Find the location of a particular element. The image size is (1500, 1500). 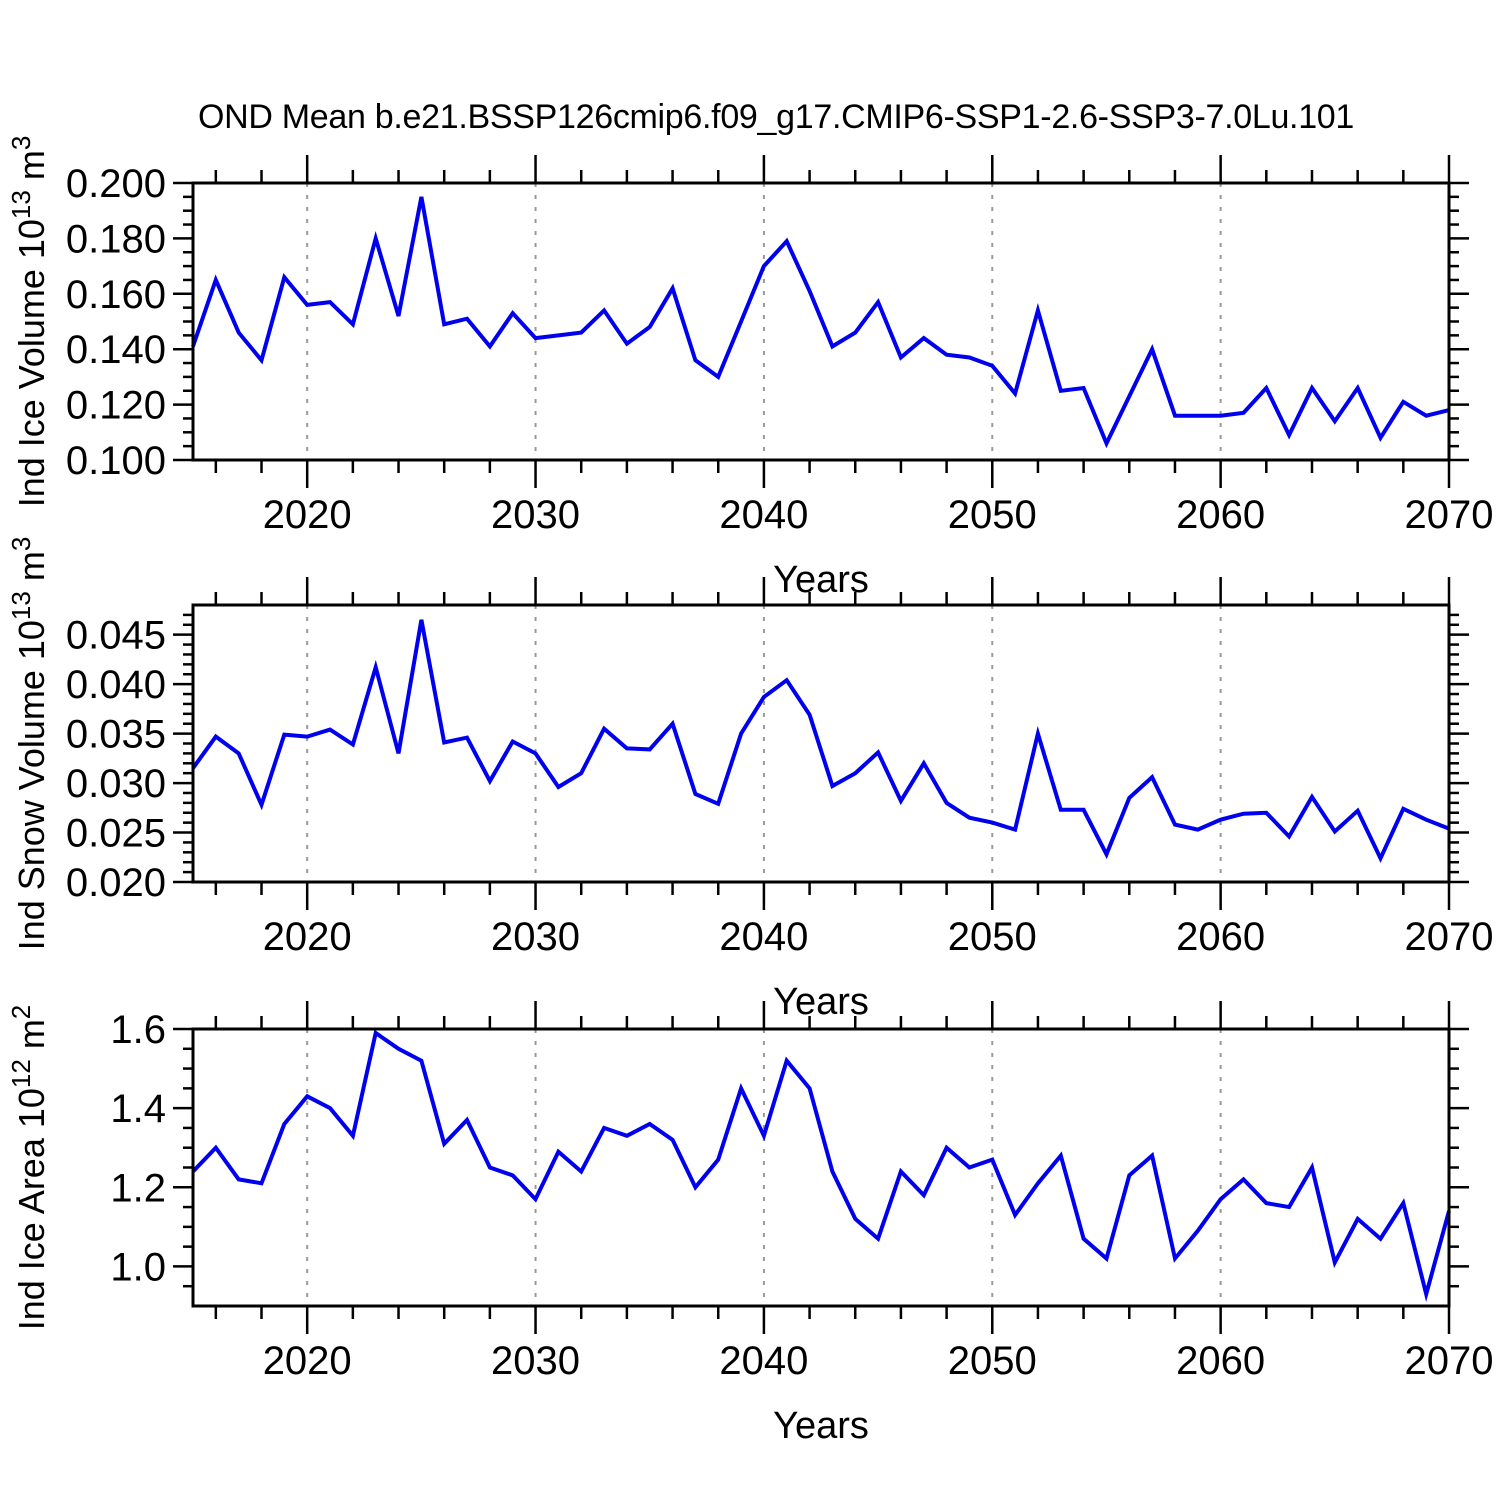

y-tick-label: 1.6 is located at coordinates (138, 1030).